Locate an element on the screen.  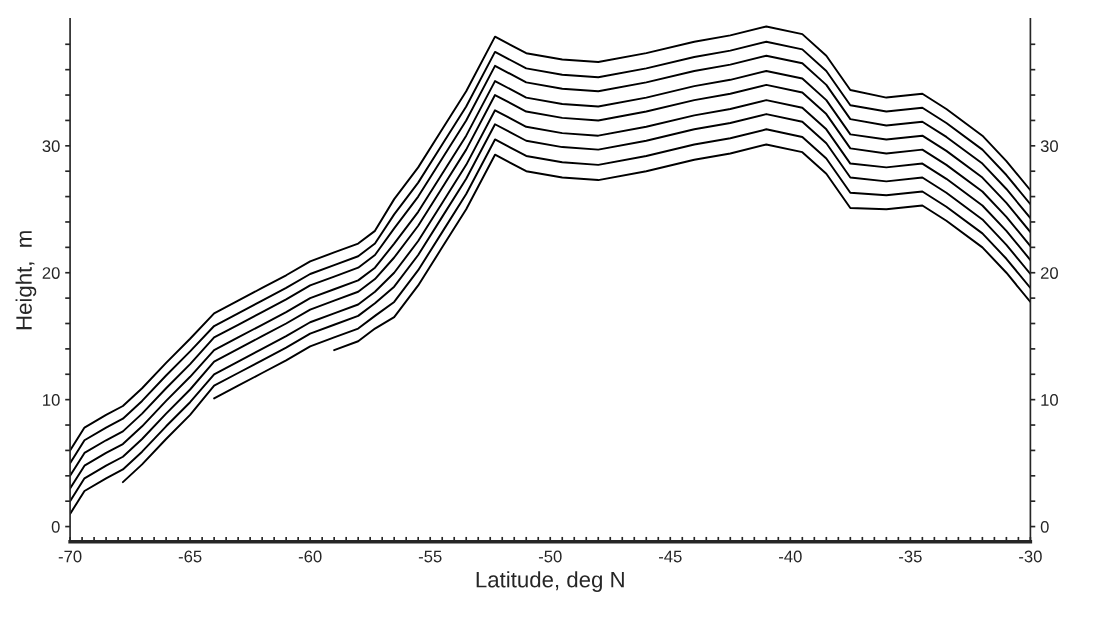
y-tick-label: 0 is located at coordinates (55, 526).